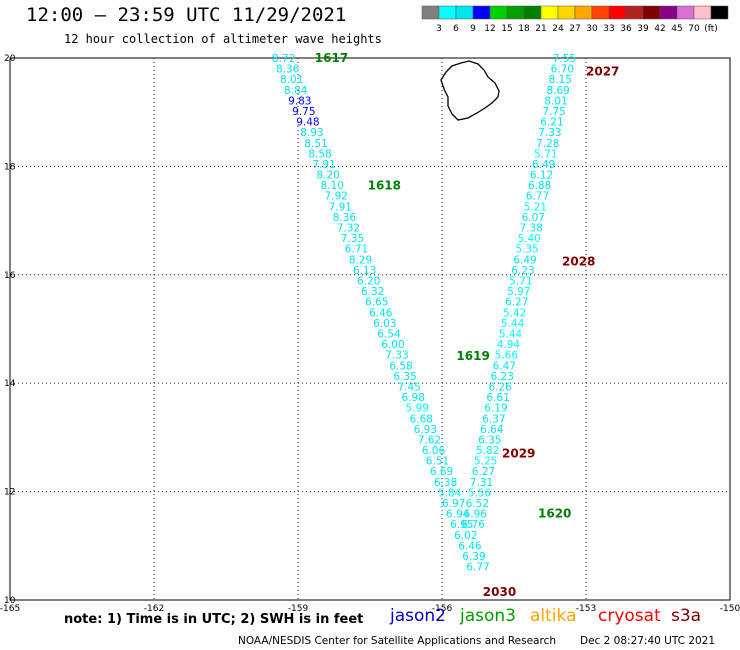 This screenshot has height=650, width=740. Describe the element at coordinates (531, 229) in the screenshot. I see `wave-height-value: 7.38` at that location.